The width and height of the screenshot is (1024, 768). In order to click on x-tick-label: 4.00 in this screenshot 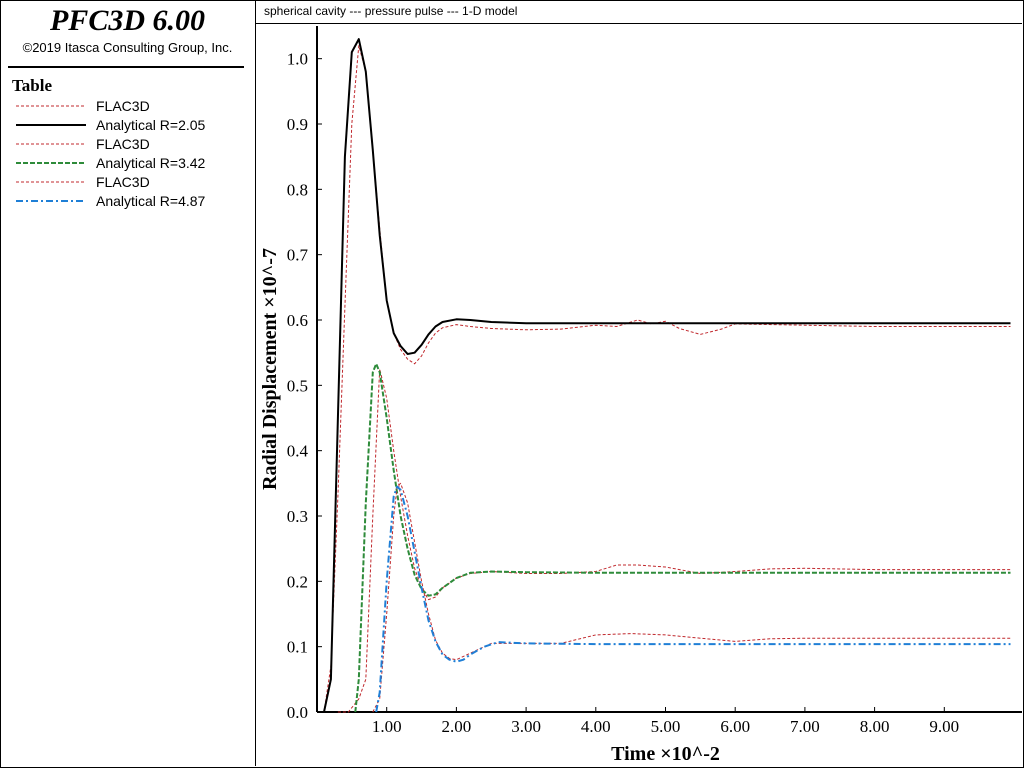, I will do `click(596, 726)`.